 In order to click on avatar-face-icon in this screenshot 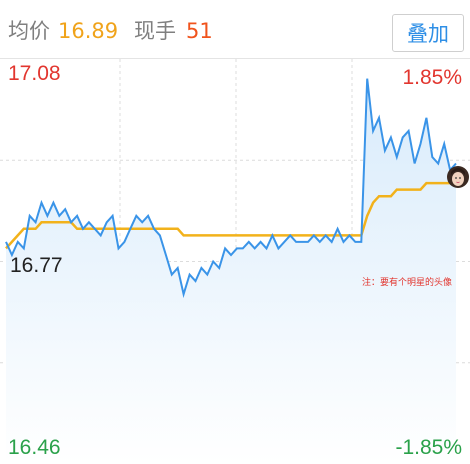, I will do `click(458, 177)`.